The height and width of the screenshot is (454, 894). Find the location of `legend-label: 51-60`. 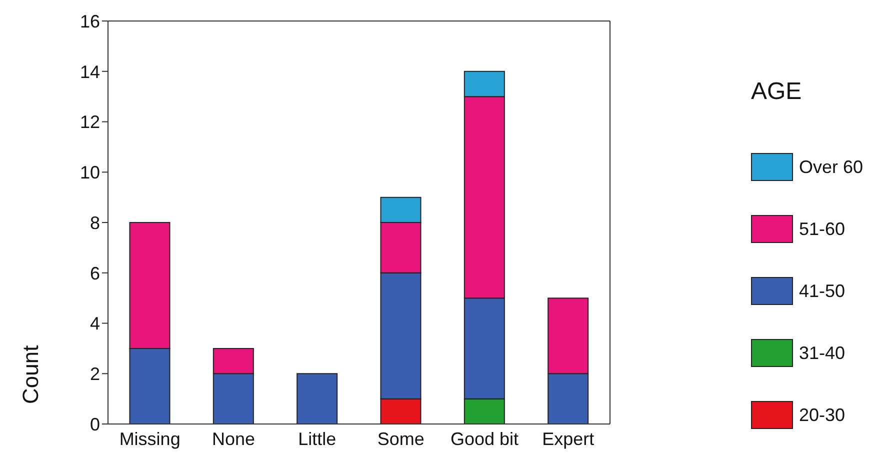

legend-label: 51-60 is located at coordinates (822, 229).